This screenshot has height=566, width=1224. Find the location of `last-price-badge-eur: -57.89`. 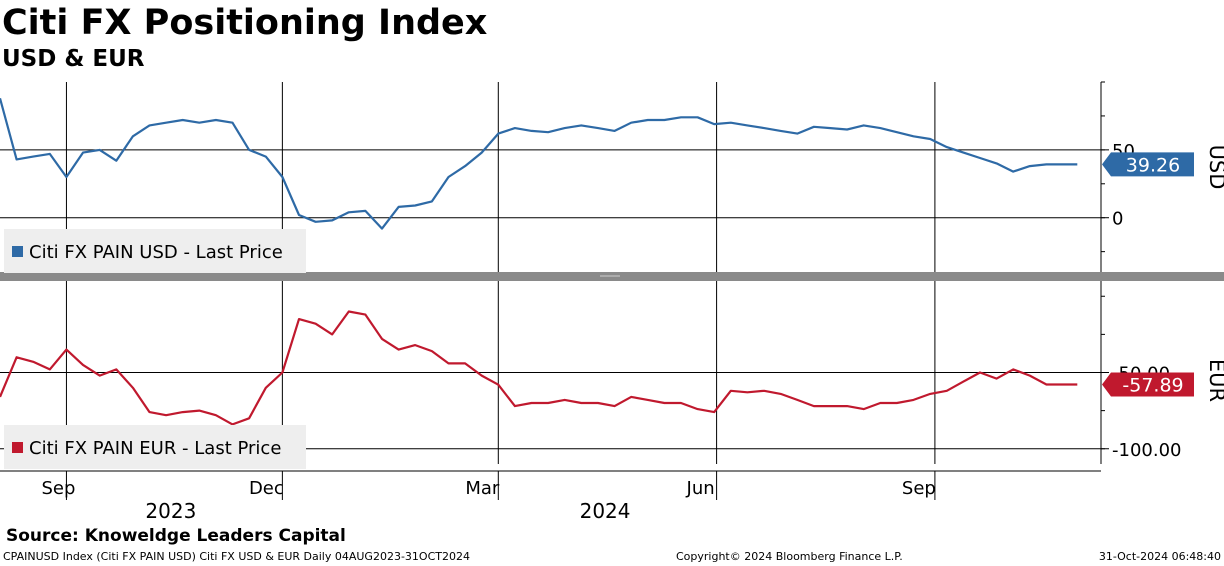

last-price-badge-eur: -57.89 is located at coordinates (1148, 384).